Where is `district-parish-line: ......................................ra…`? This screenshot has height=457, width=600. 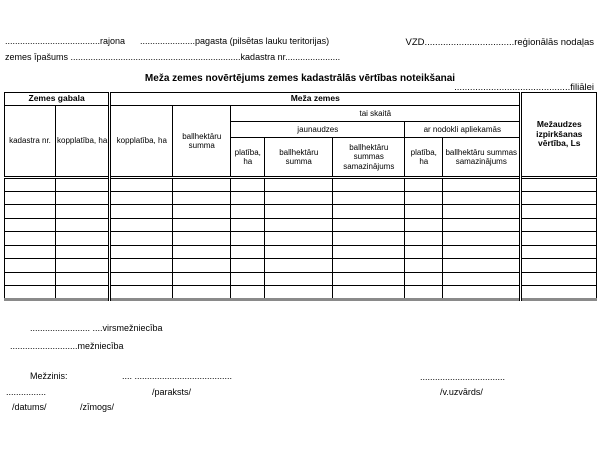
district-parish-line: ......................................ra… is located at coordinates (167, 41).